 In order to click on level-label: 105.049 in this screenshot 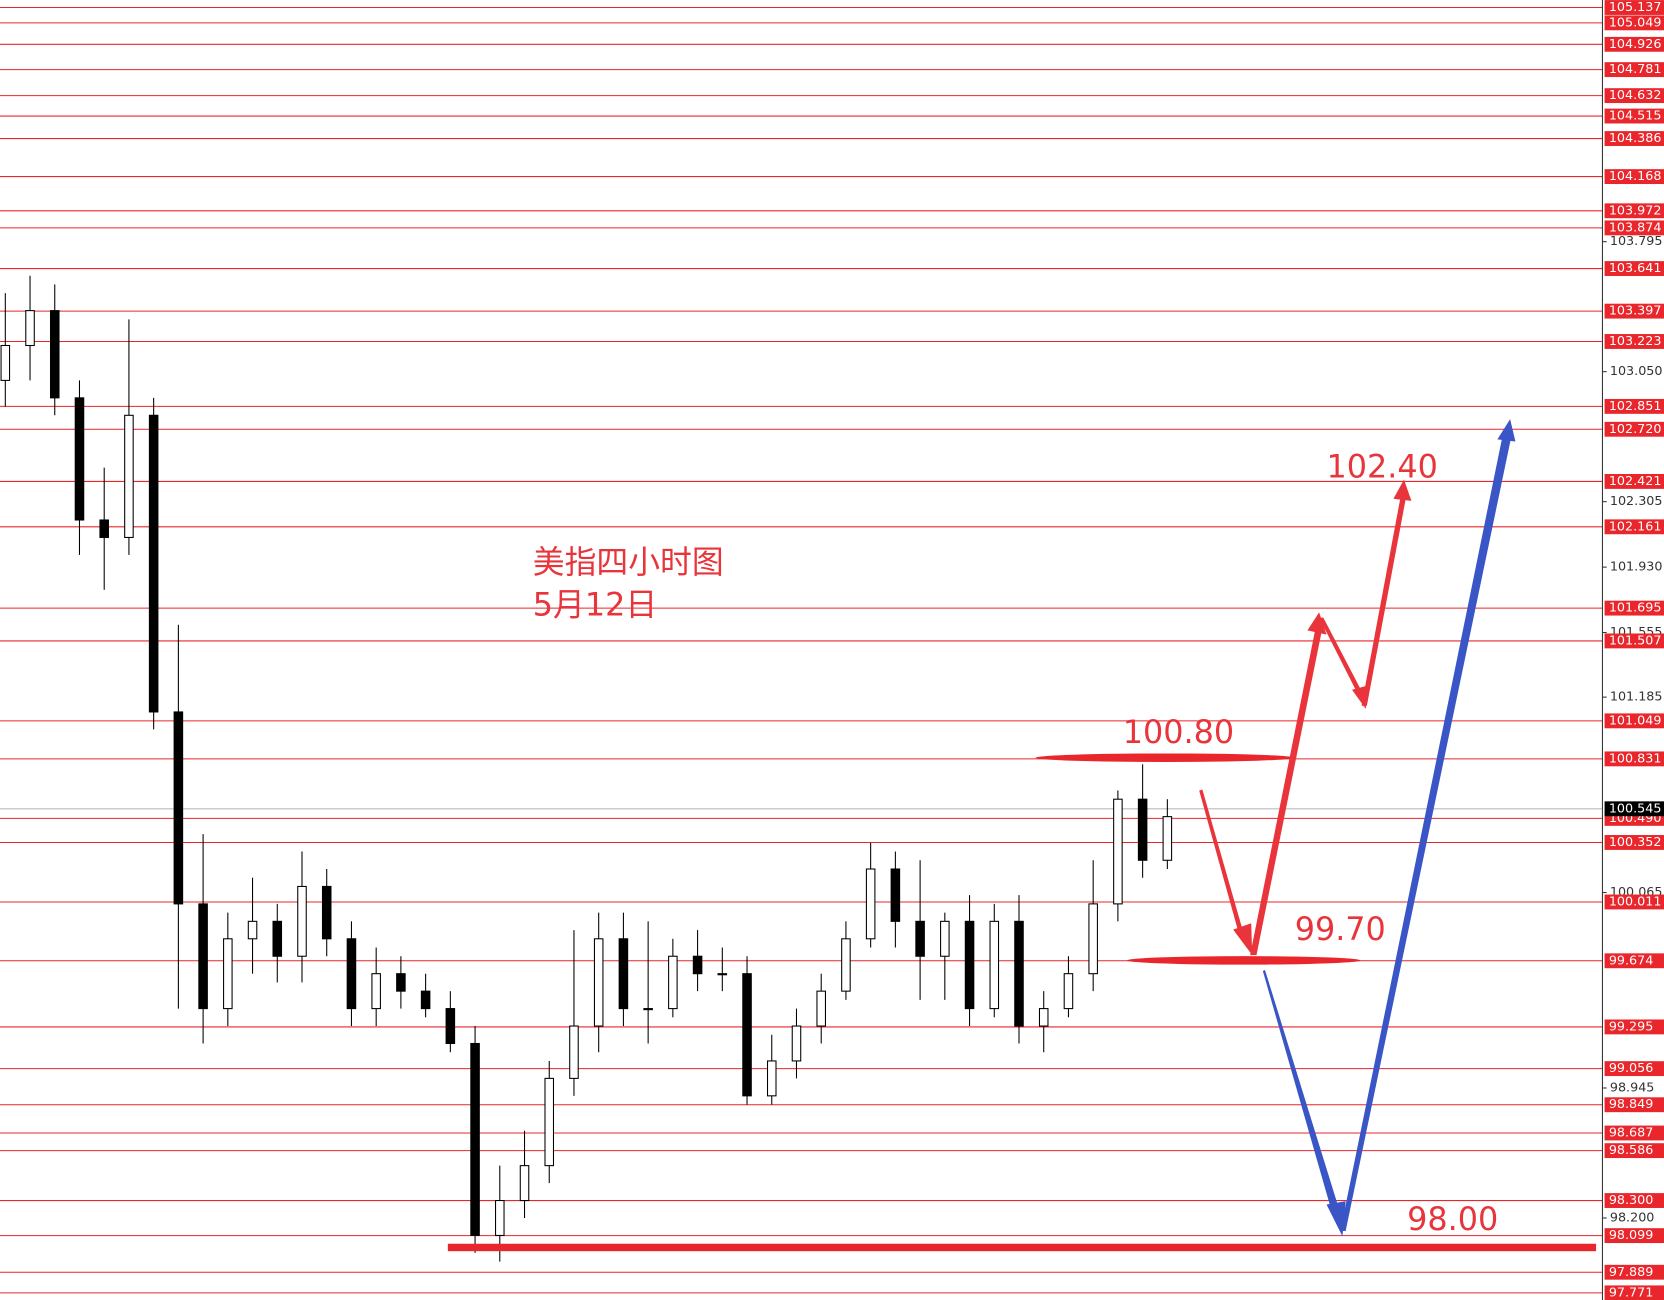, I will do `click(1635, 22)`.